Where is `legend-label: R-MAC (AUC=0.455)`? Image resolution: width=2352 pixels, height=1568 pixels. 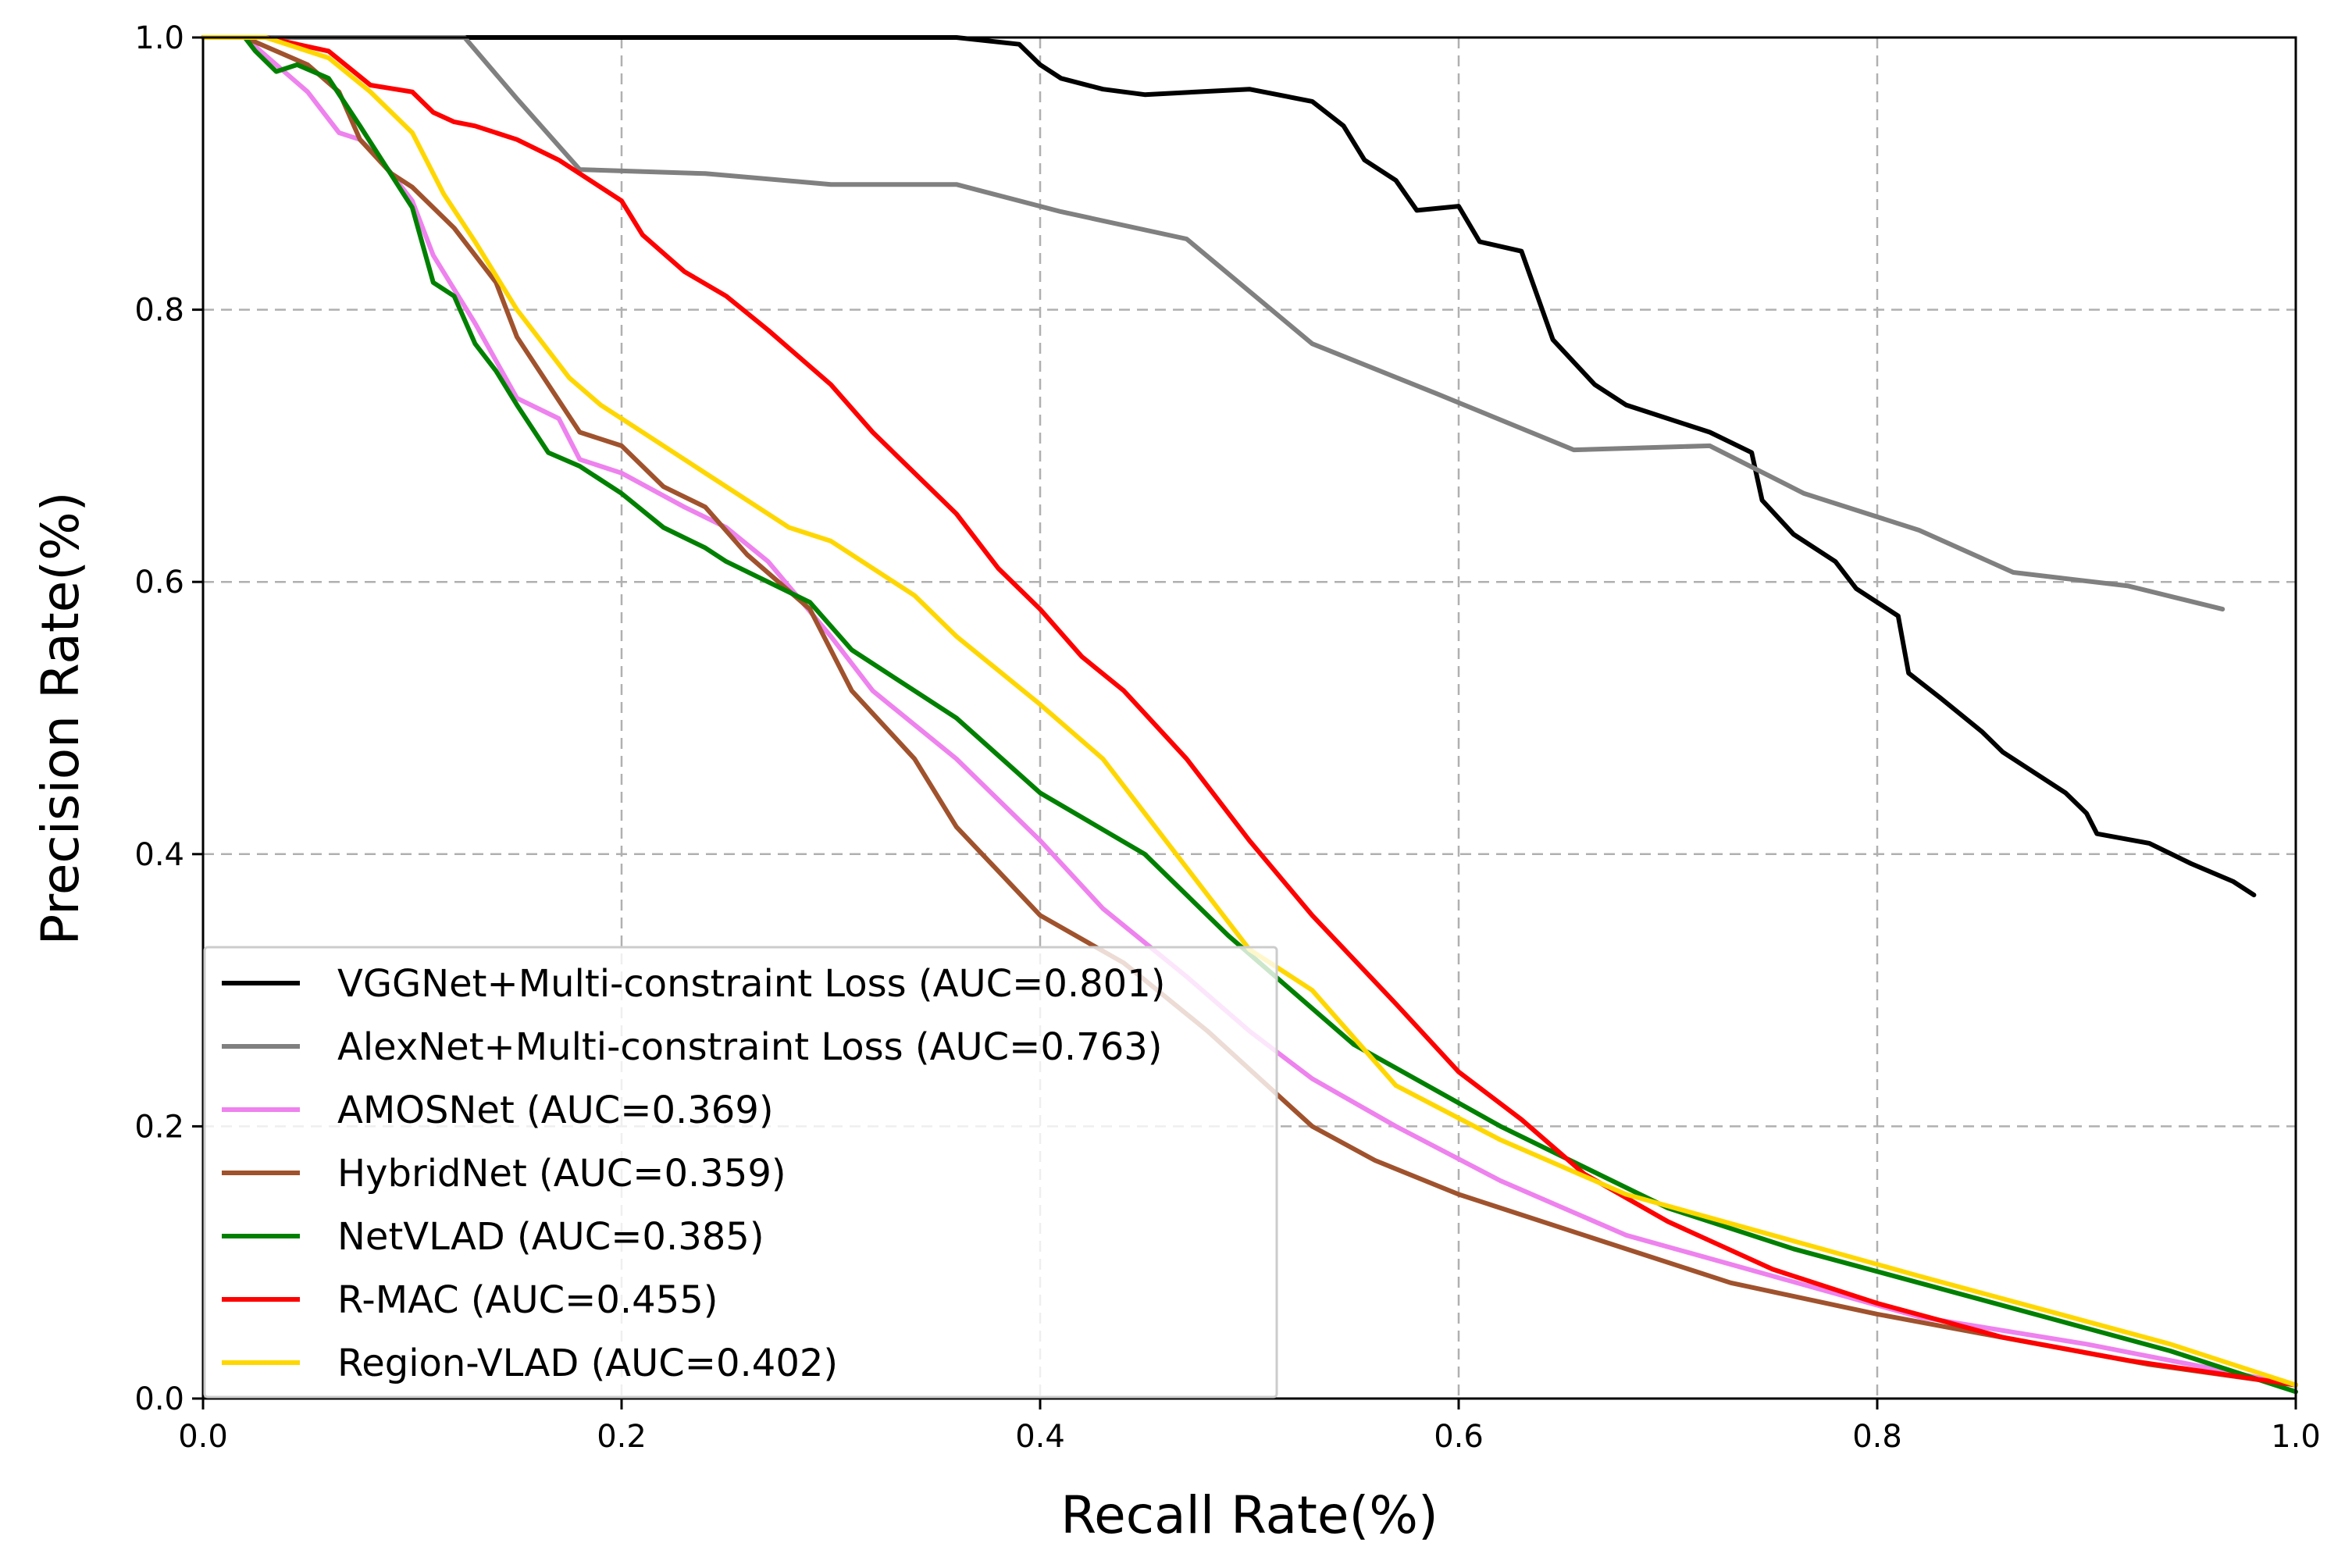 legend-label: R-MAC (AUC=0.455) is located at coordinates (527, 1300).